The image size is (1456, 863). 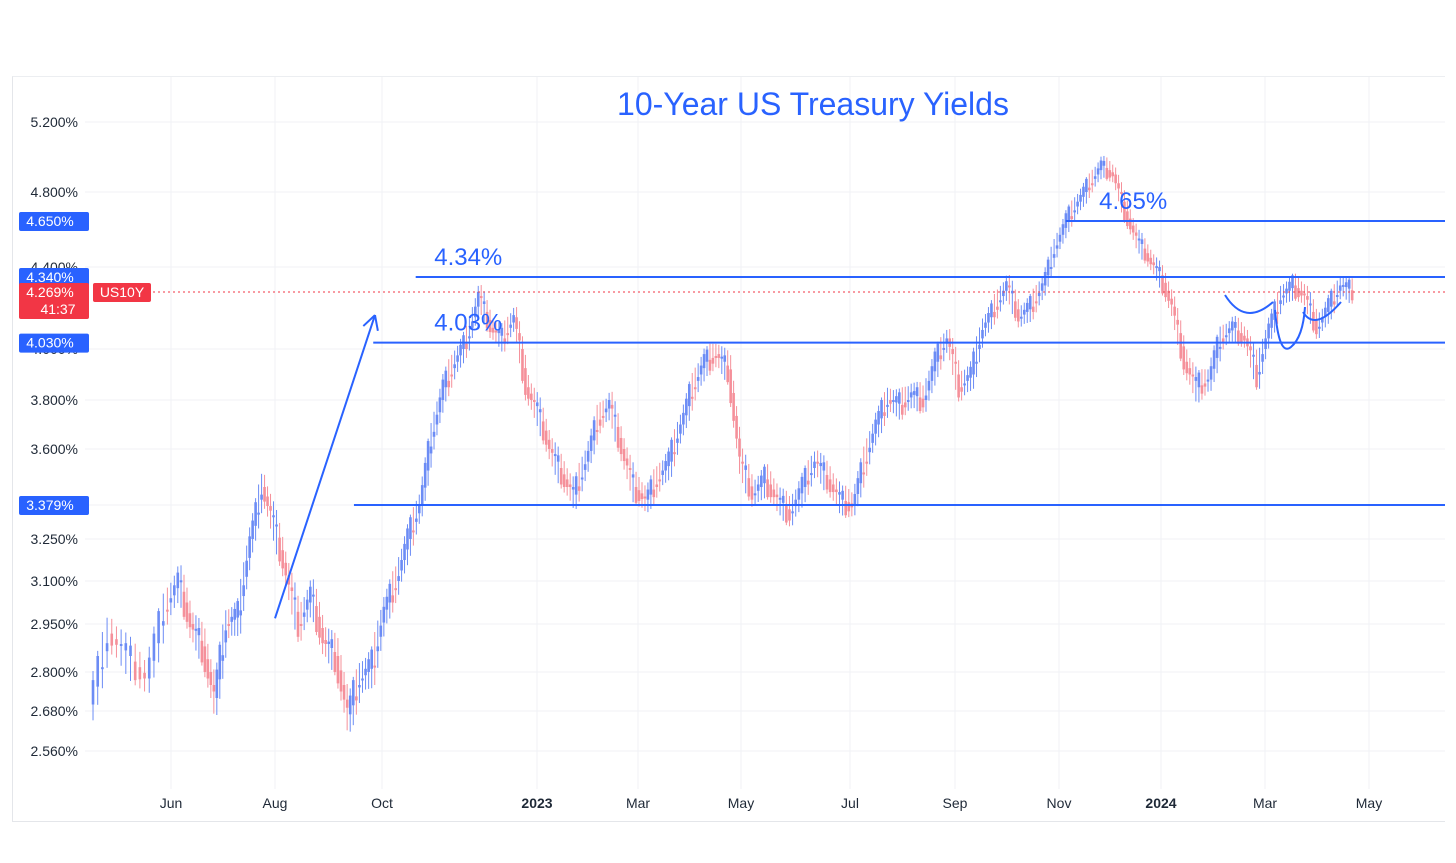 I want to click on y-tick-label: 2.950%, so click(x=54, y=624).